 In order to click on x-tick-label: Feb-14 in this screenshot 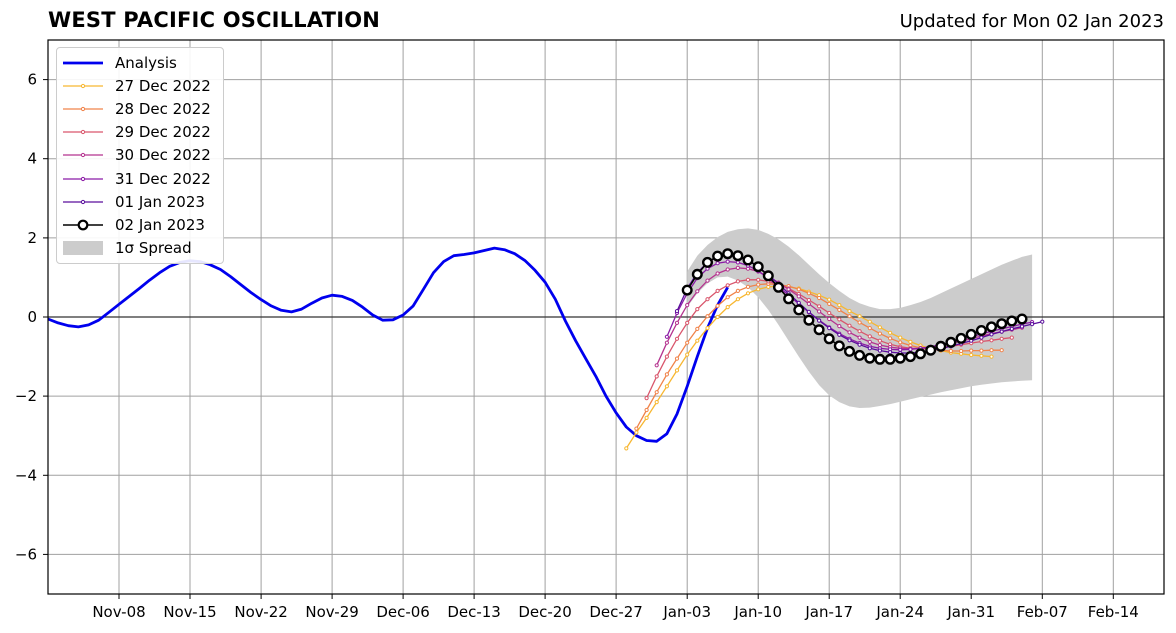, I will do `click(1113, 612)`.